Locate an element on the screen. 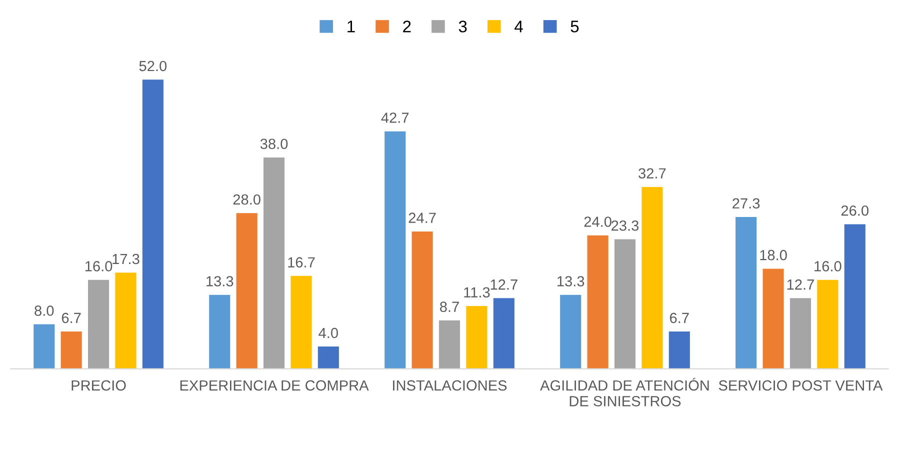 This screenshot has width=899, height=461. legend-label: 3 is located at coordinates (462, 26).